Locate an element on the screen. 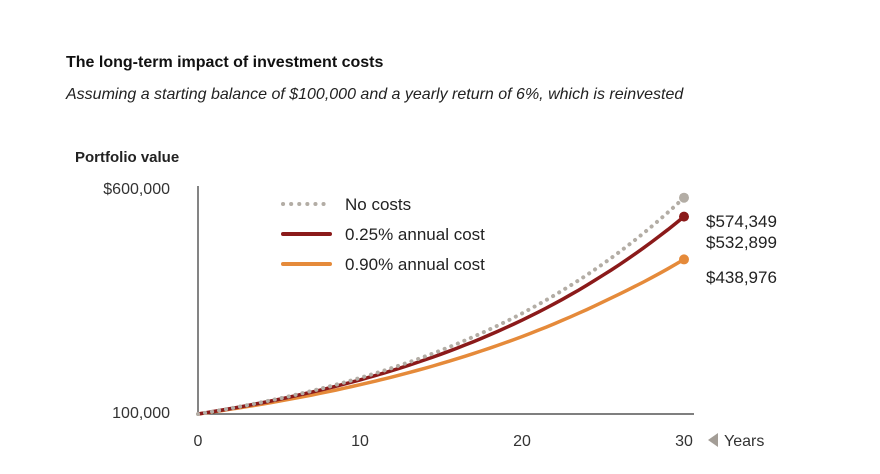  legend-label-1: 0.25% annual cost is located at coordinates (415, 234).